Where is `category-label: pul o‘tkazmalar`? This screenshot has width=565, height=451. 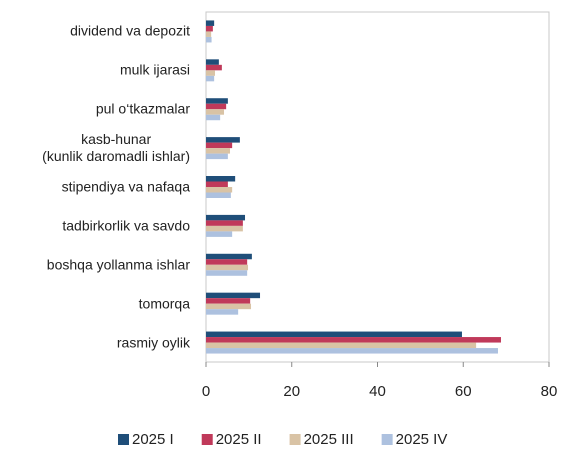 category-label: pul o‘tkazmalar is located at coordinates (142, 108).